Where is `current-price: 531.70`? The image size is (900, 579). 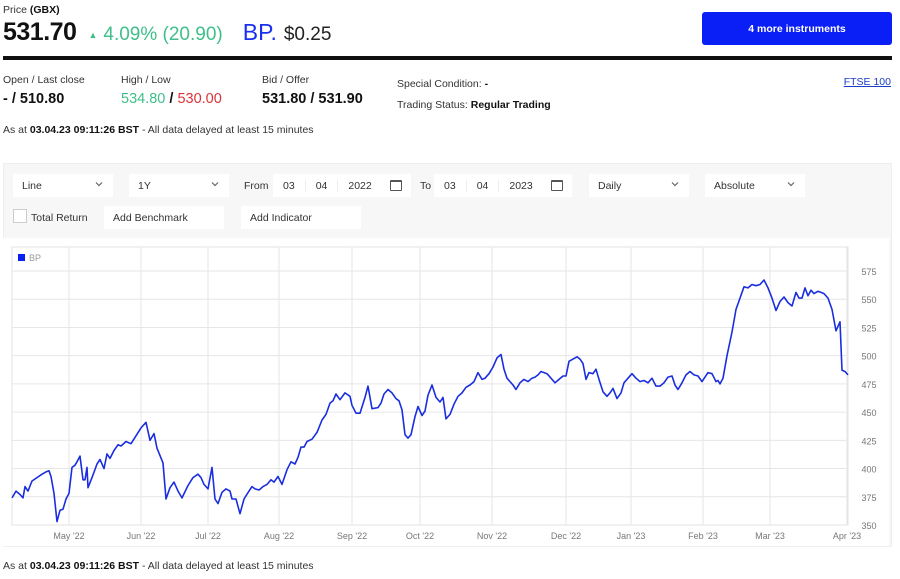
current-price: 531.70 is located at coordinates (40, 32).